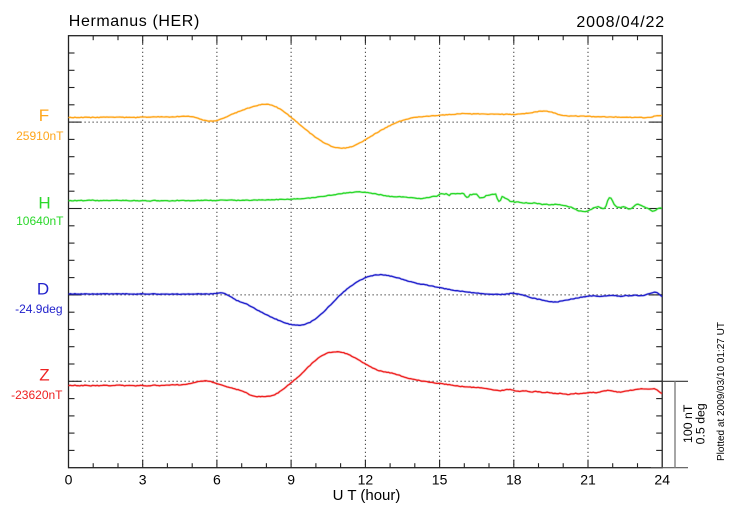  What do you see at coordinates (217, 479) in the screenshot?
I see `svg-text: 6` at bounding box center [217, 479].